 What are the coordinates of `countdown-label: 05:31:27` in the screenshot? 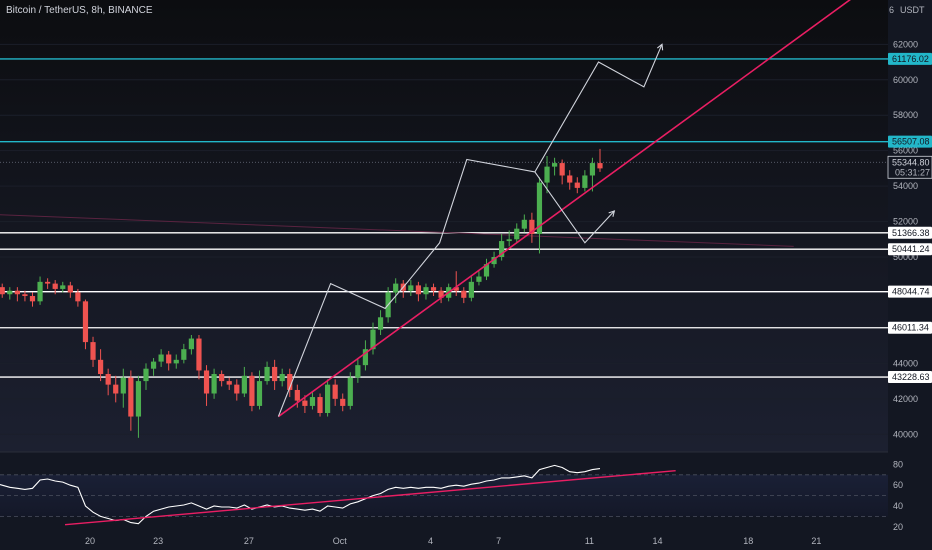 It's located at (912, 172).